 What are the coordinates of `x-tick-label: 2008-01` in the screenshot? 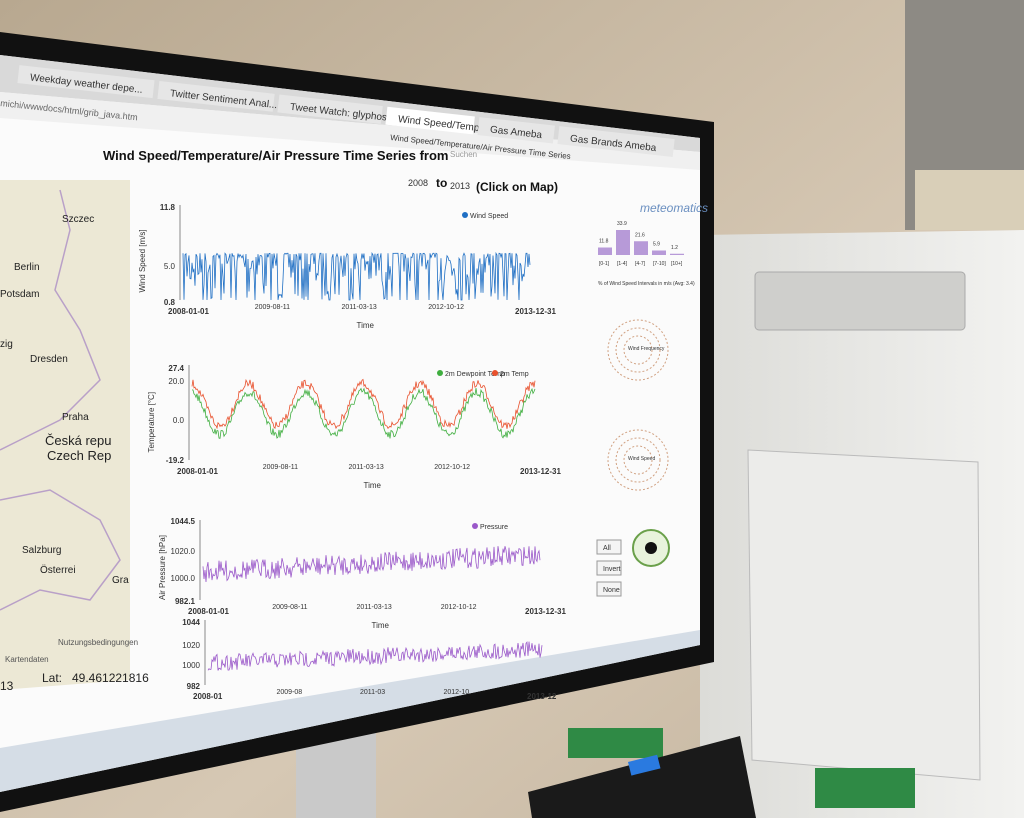 It's located at (208, 696).